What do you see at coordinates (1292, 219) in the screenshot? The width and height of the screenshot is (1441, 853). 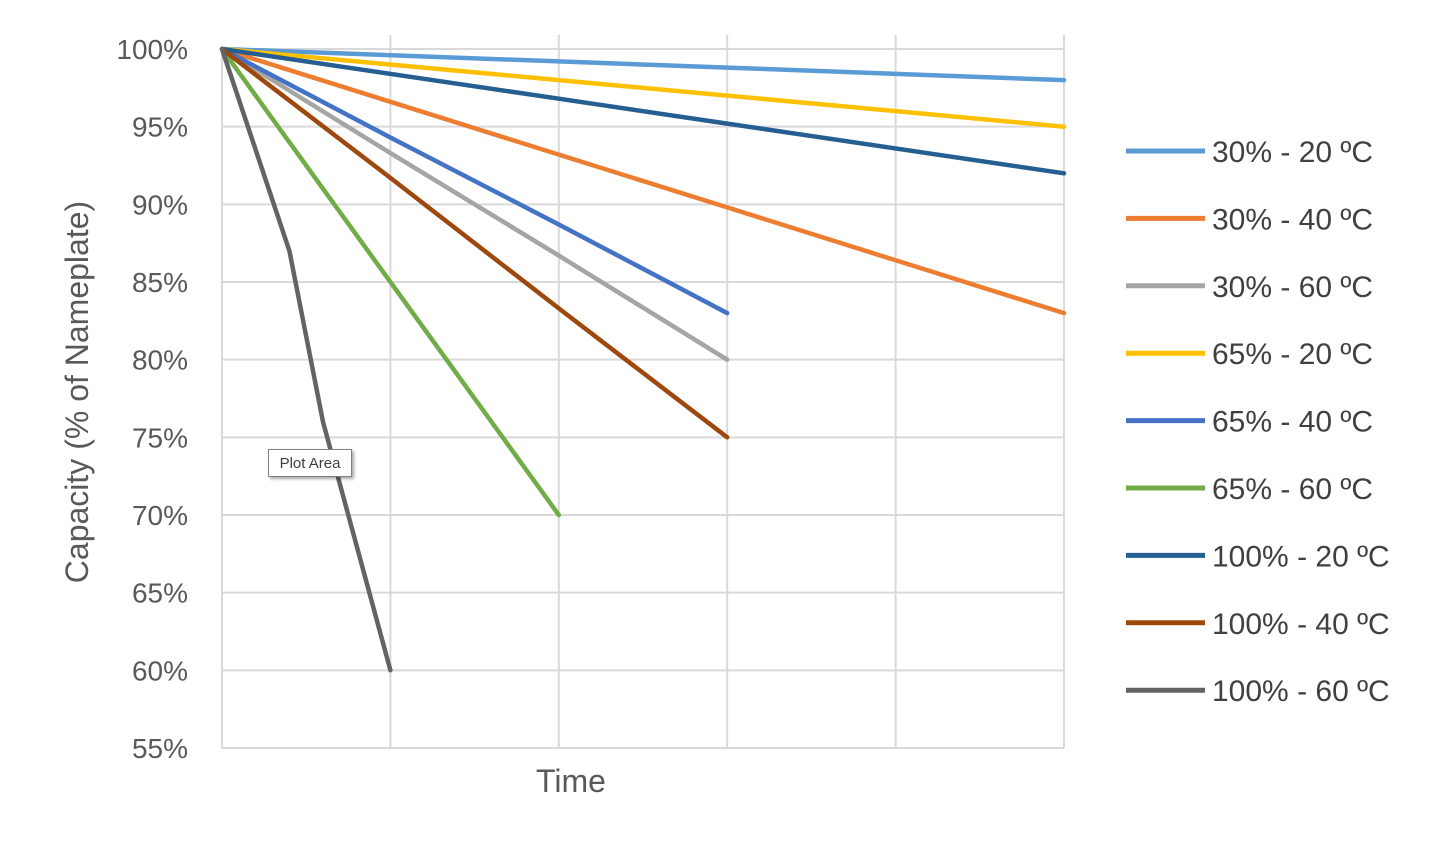 I see `legend-label: 30% - 40 ºC` at bounding box center [1292, 219].